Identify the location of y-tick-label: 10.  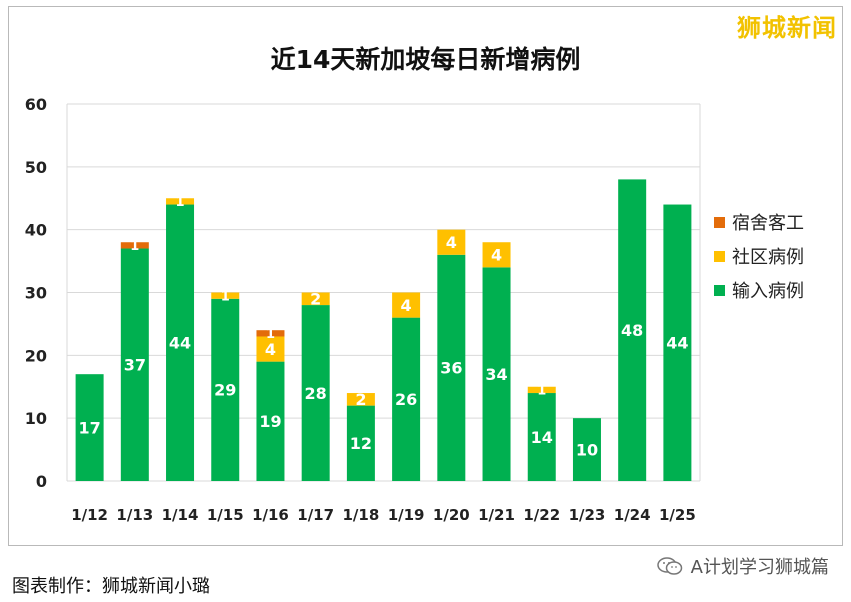
(36, 418).